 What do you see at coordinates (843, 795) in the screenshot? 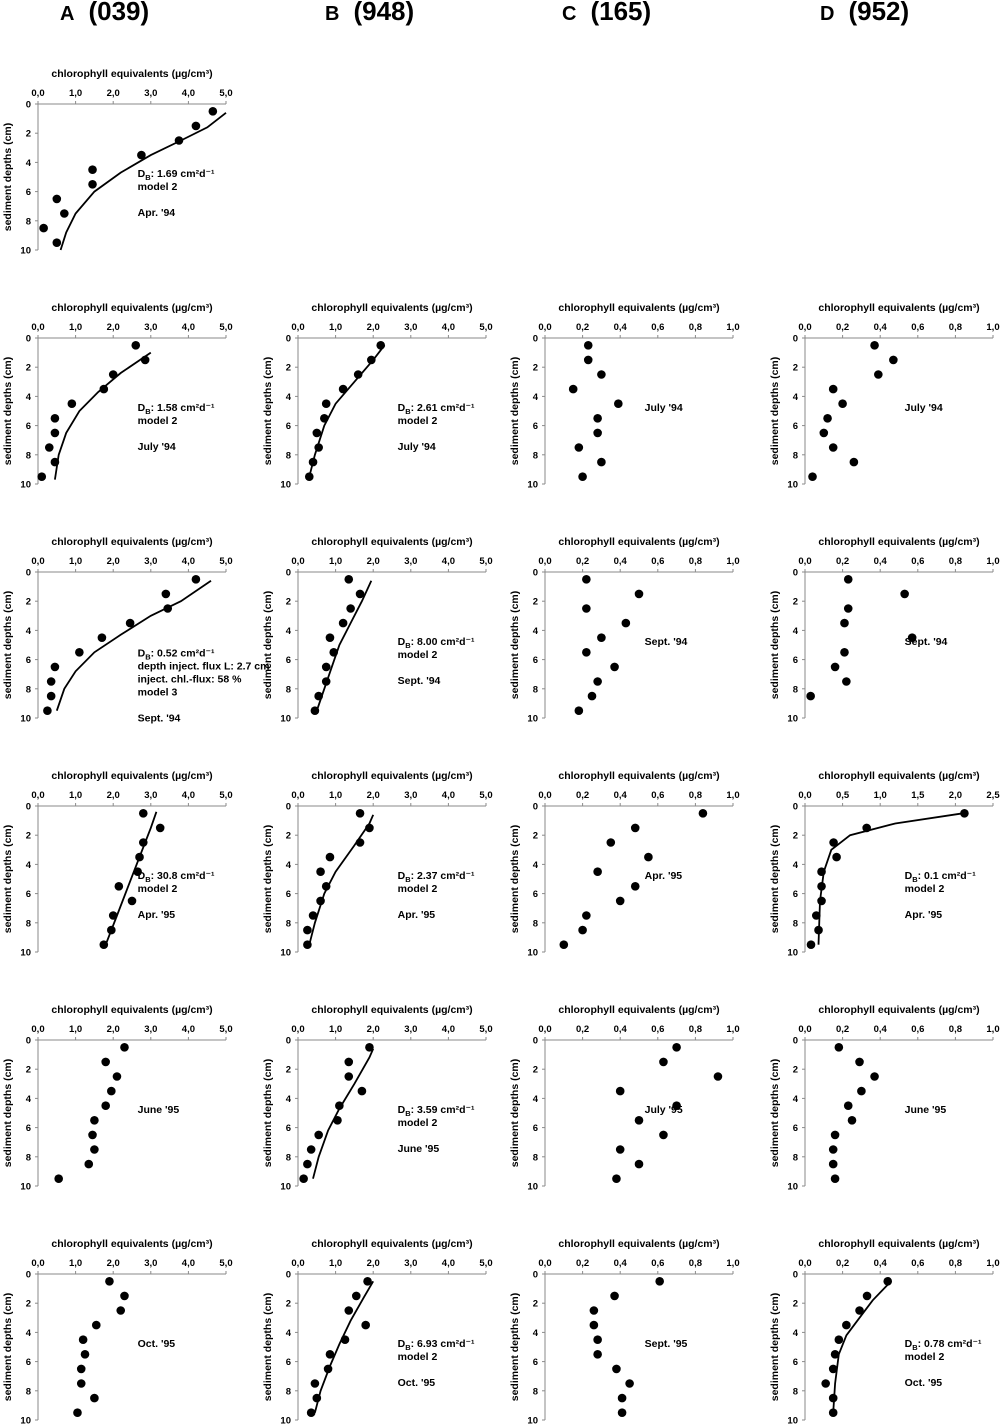
I see `x-tick-label: 0,5` at bounding box center [843, 795].